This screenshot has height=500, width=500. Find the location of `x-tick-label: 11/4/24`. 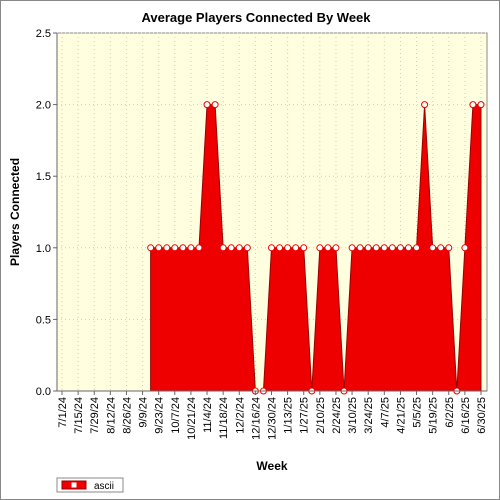

x-tick-label: 11/4/24 is located at coordinates (208, 415).